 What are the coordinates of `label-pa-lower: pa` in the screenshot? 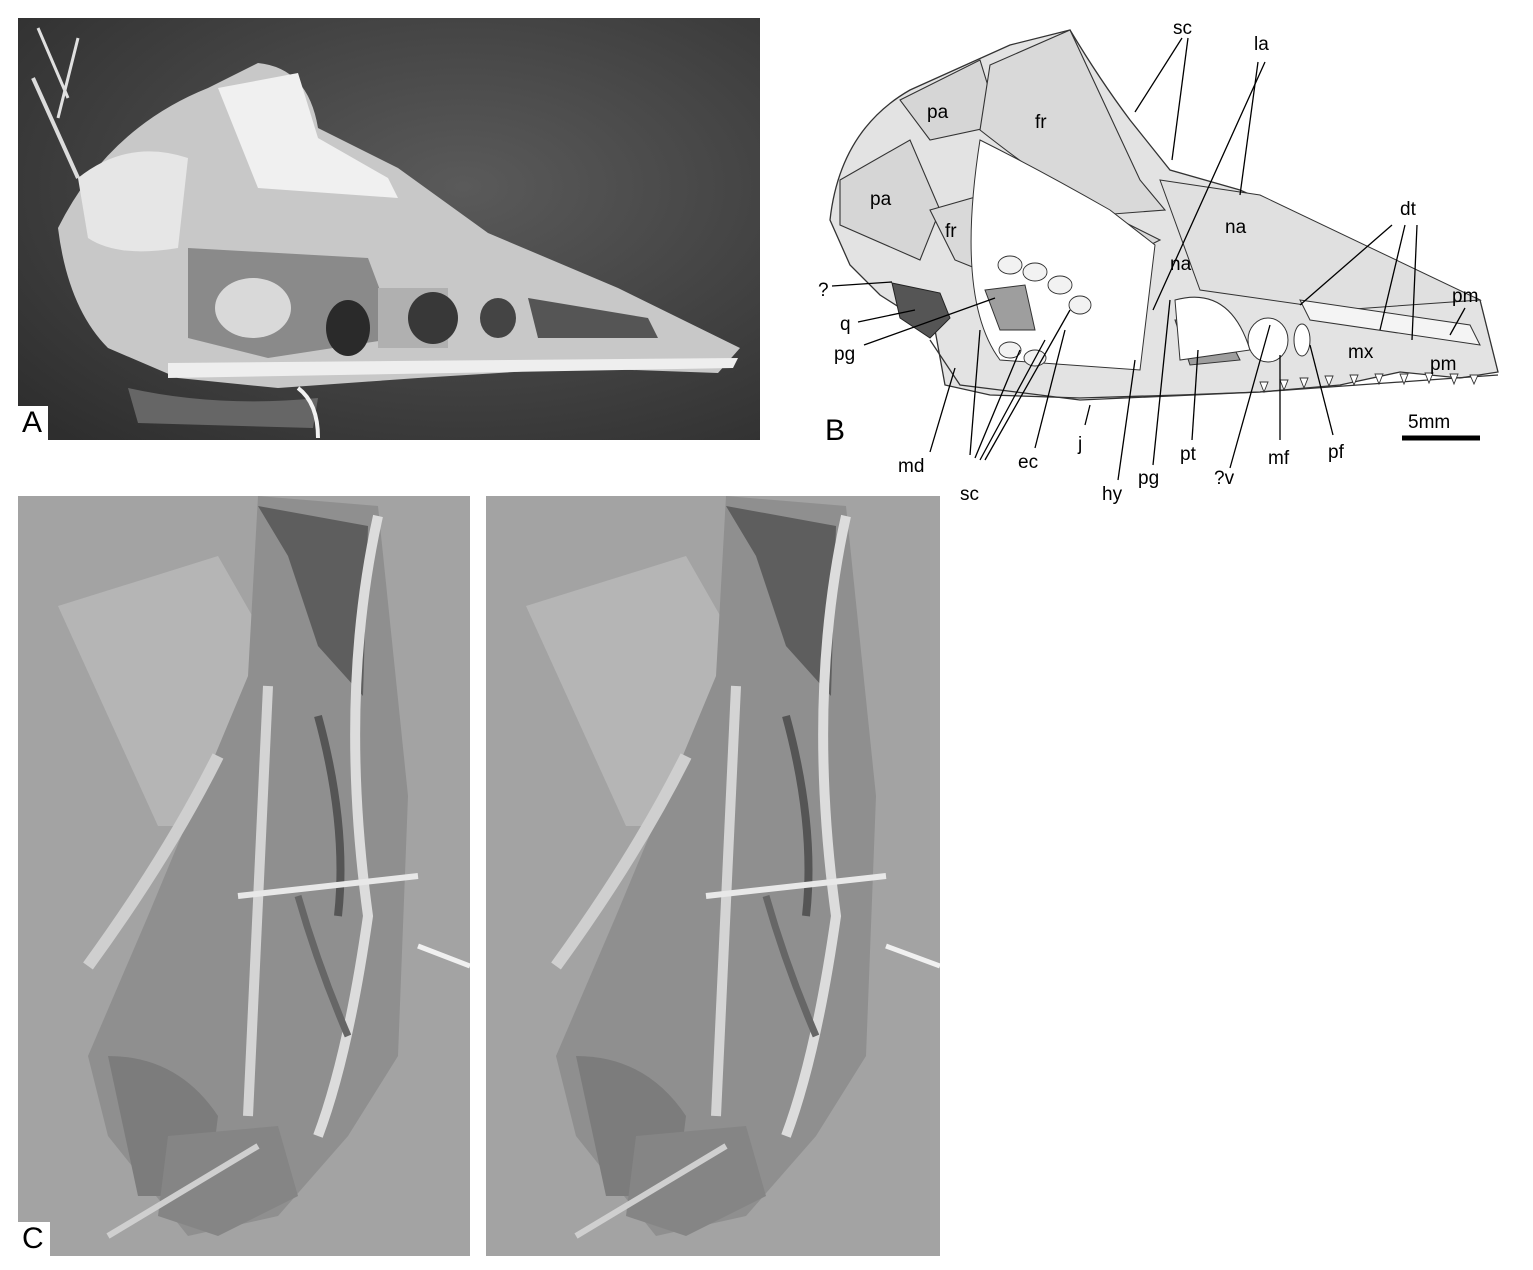 It's located at (881, 199).